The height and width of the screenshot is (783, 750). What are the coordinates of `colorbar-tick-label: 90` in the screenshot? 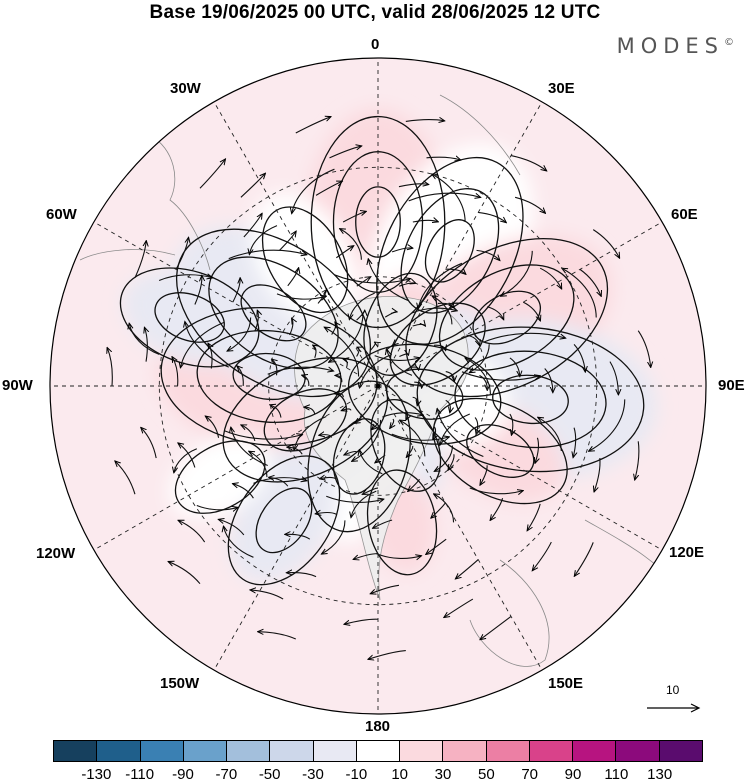 It's located at (573, 774).